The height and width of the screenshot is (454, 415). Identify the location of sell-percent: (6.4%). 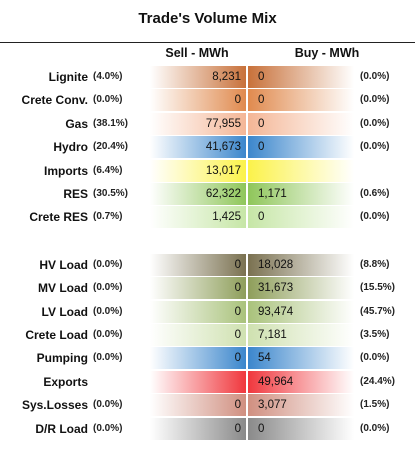
(108, 170).